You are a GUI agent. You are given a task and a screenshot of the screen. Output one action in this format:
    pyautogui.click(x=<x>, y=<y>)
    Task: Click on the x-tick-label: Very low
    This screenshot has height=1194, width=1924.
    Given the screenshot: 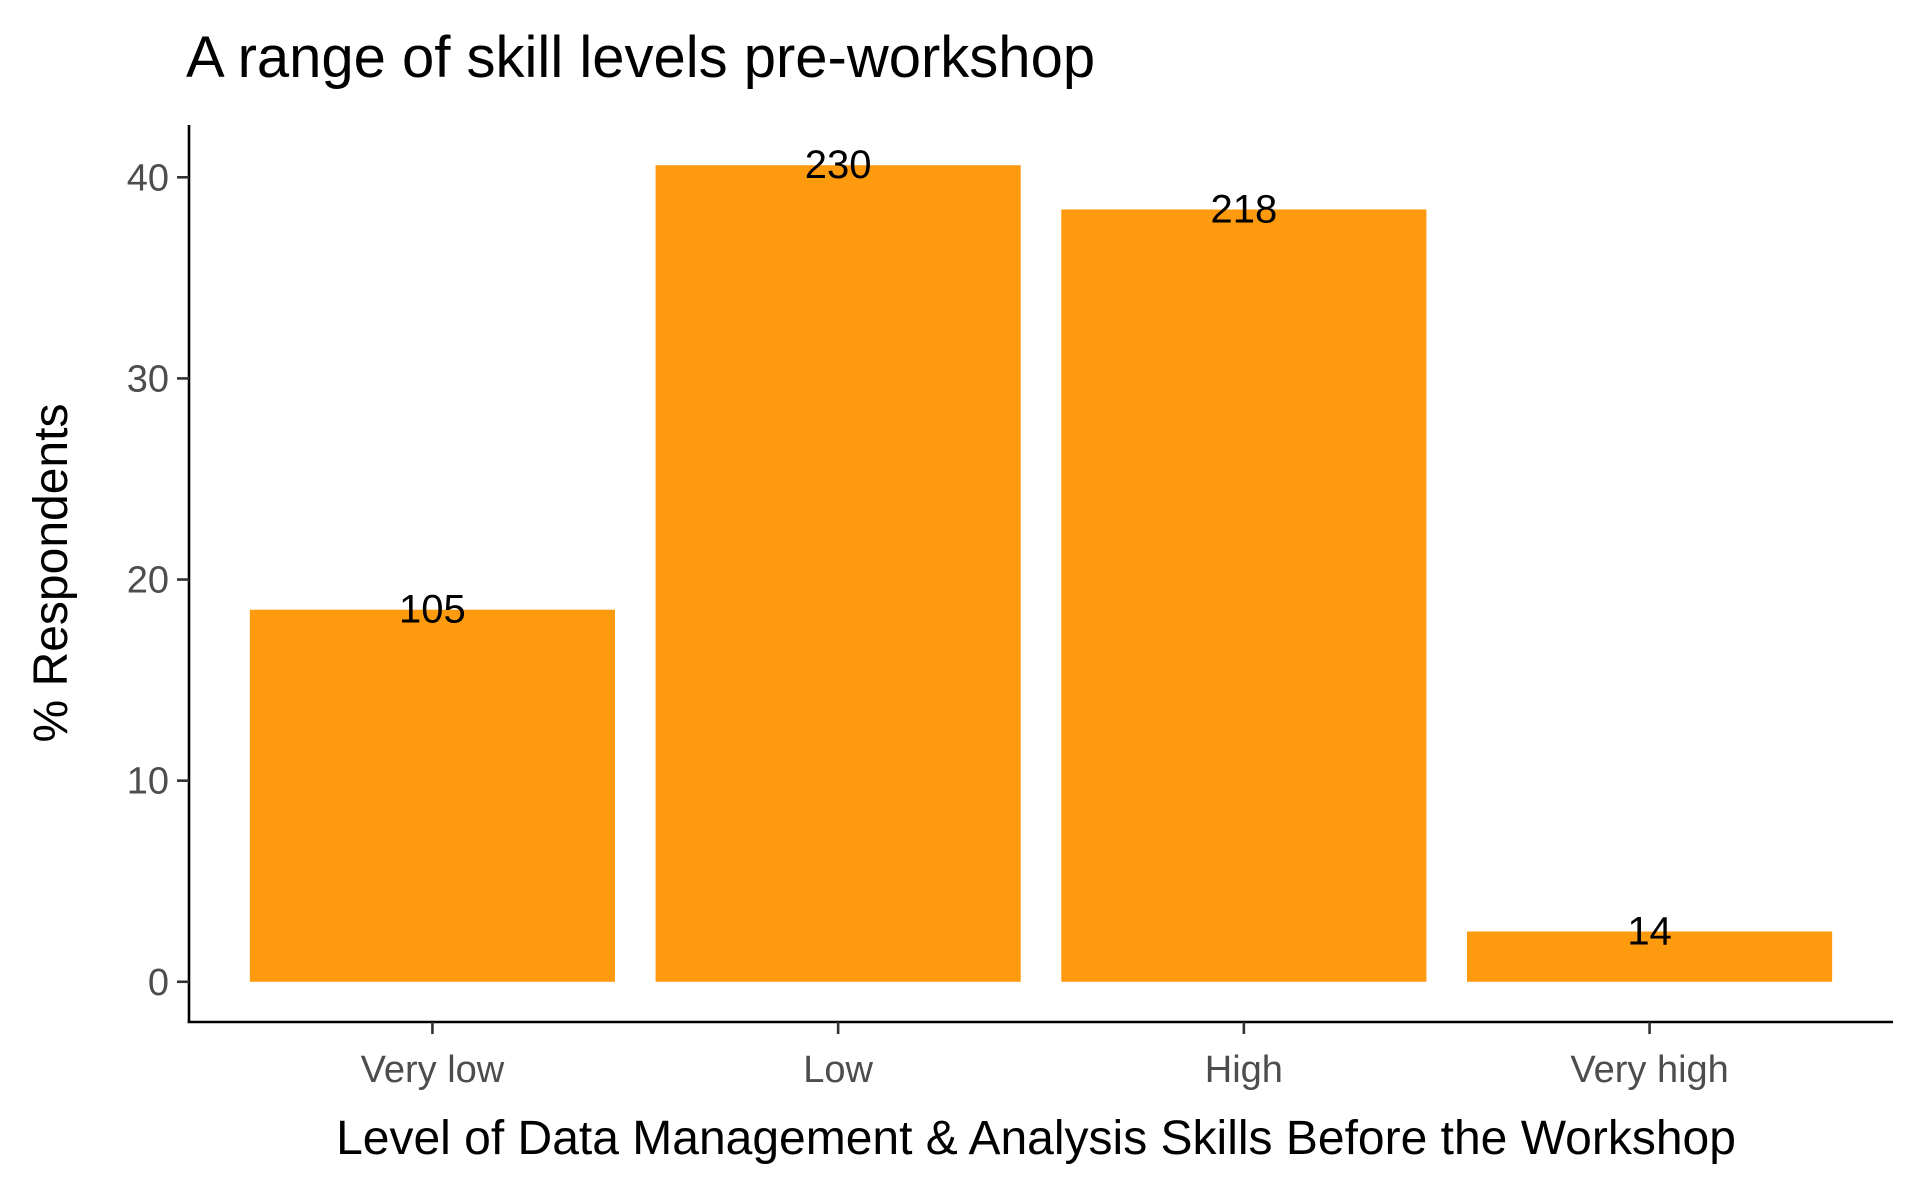 What is the action you would take?
    pyautogui.click(x=433, y=1070)
    